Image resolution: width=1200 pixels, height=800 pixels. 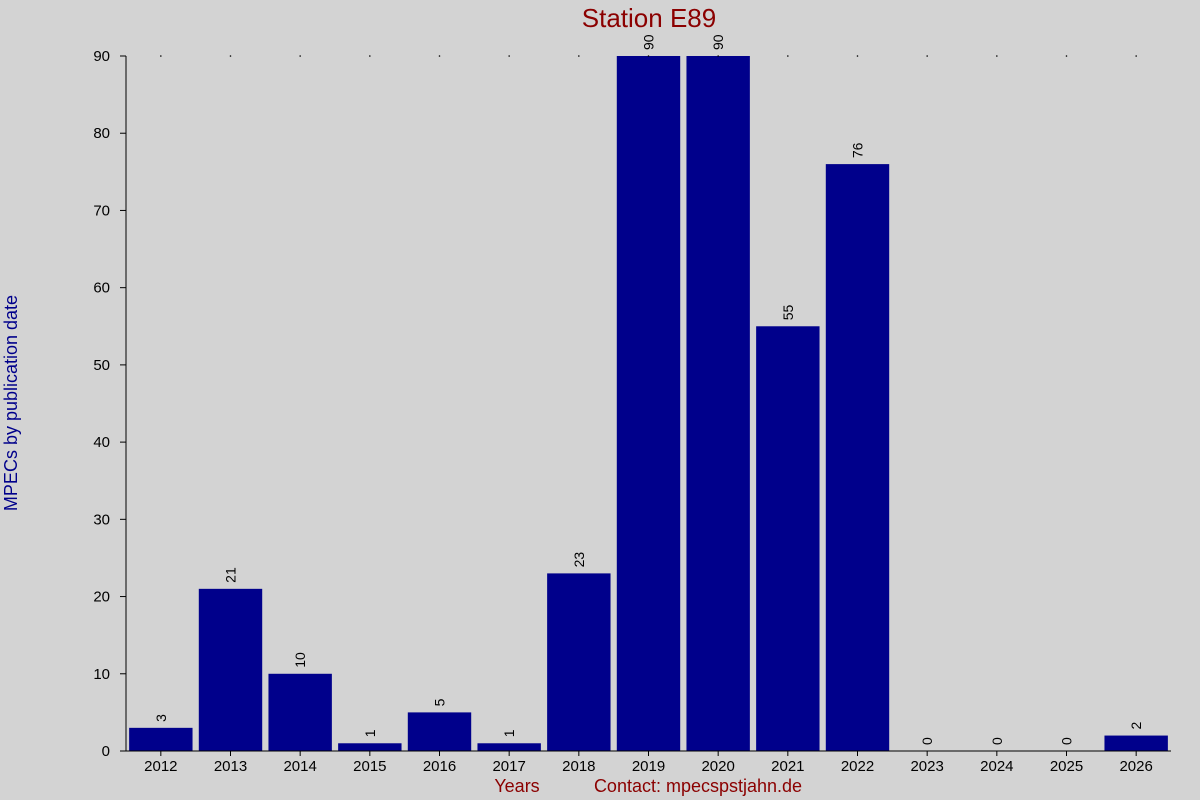 I want to click on x-tick-label: 2022, so click(x=857, y=766).